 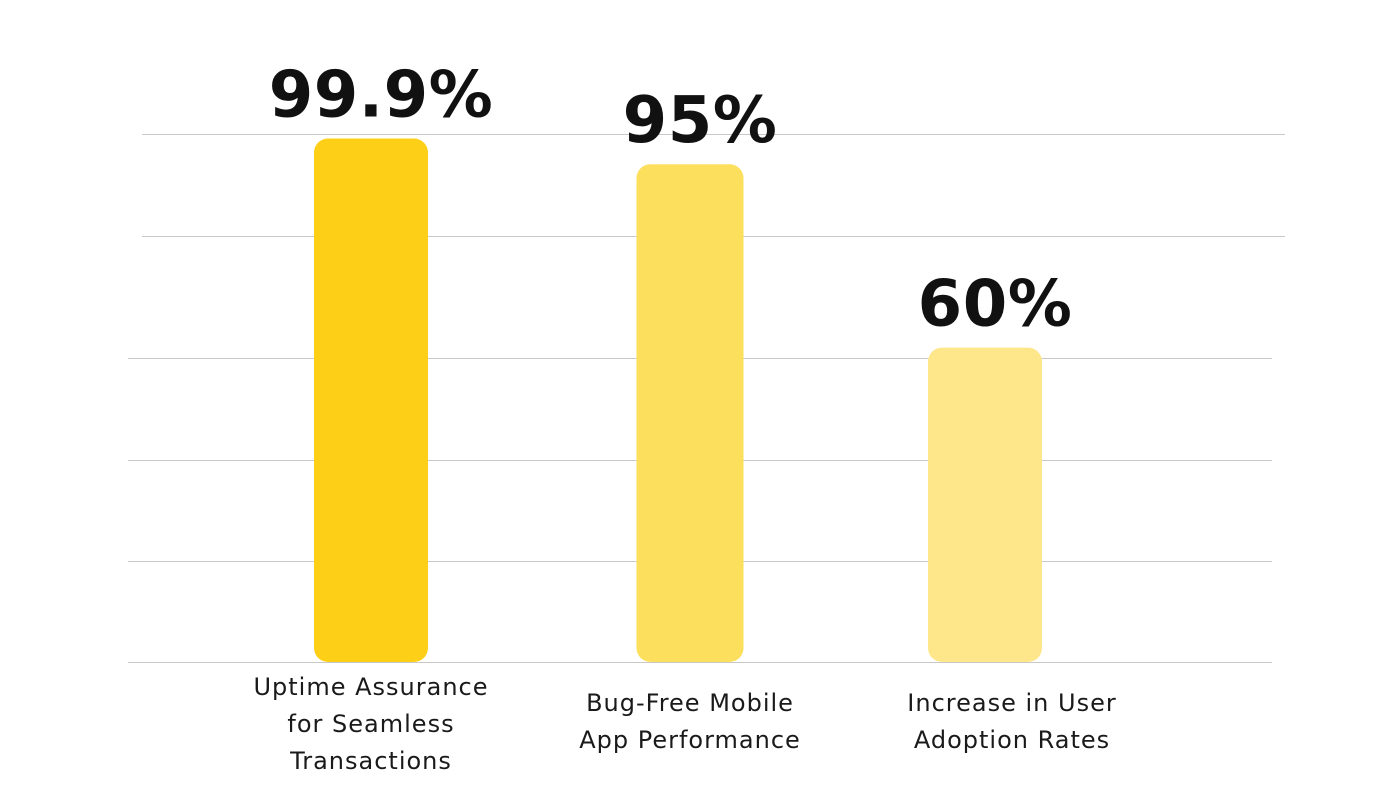 What do you see at coordinates (995, 305) in the screenshot?
I see `value-label-3: 60%` at bounding box center [995, 305].